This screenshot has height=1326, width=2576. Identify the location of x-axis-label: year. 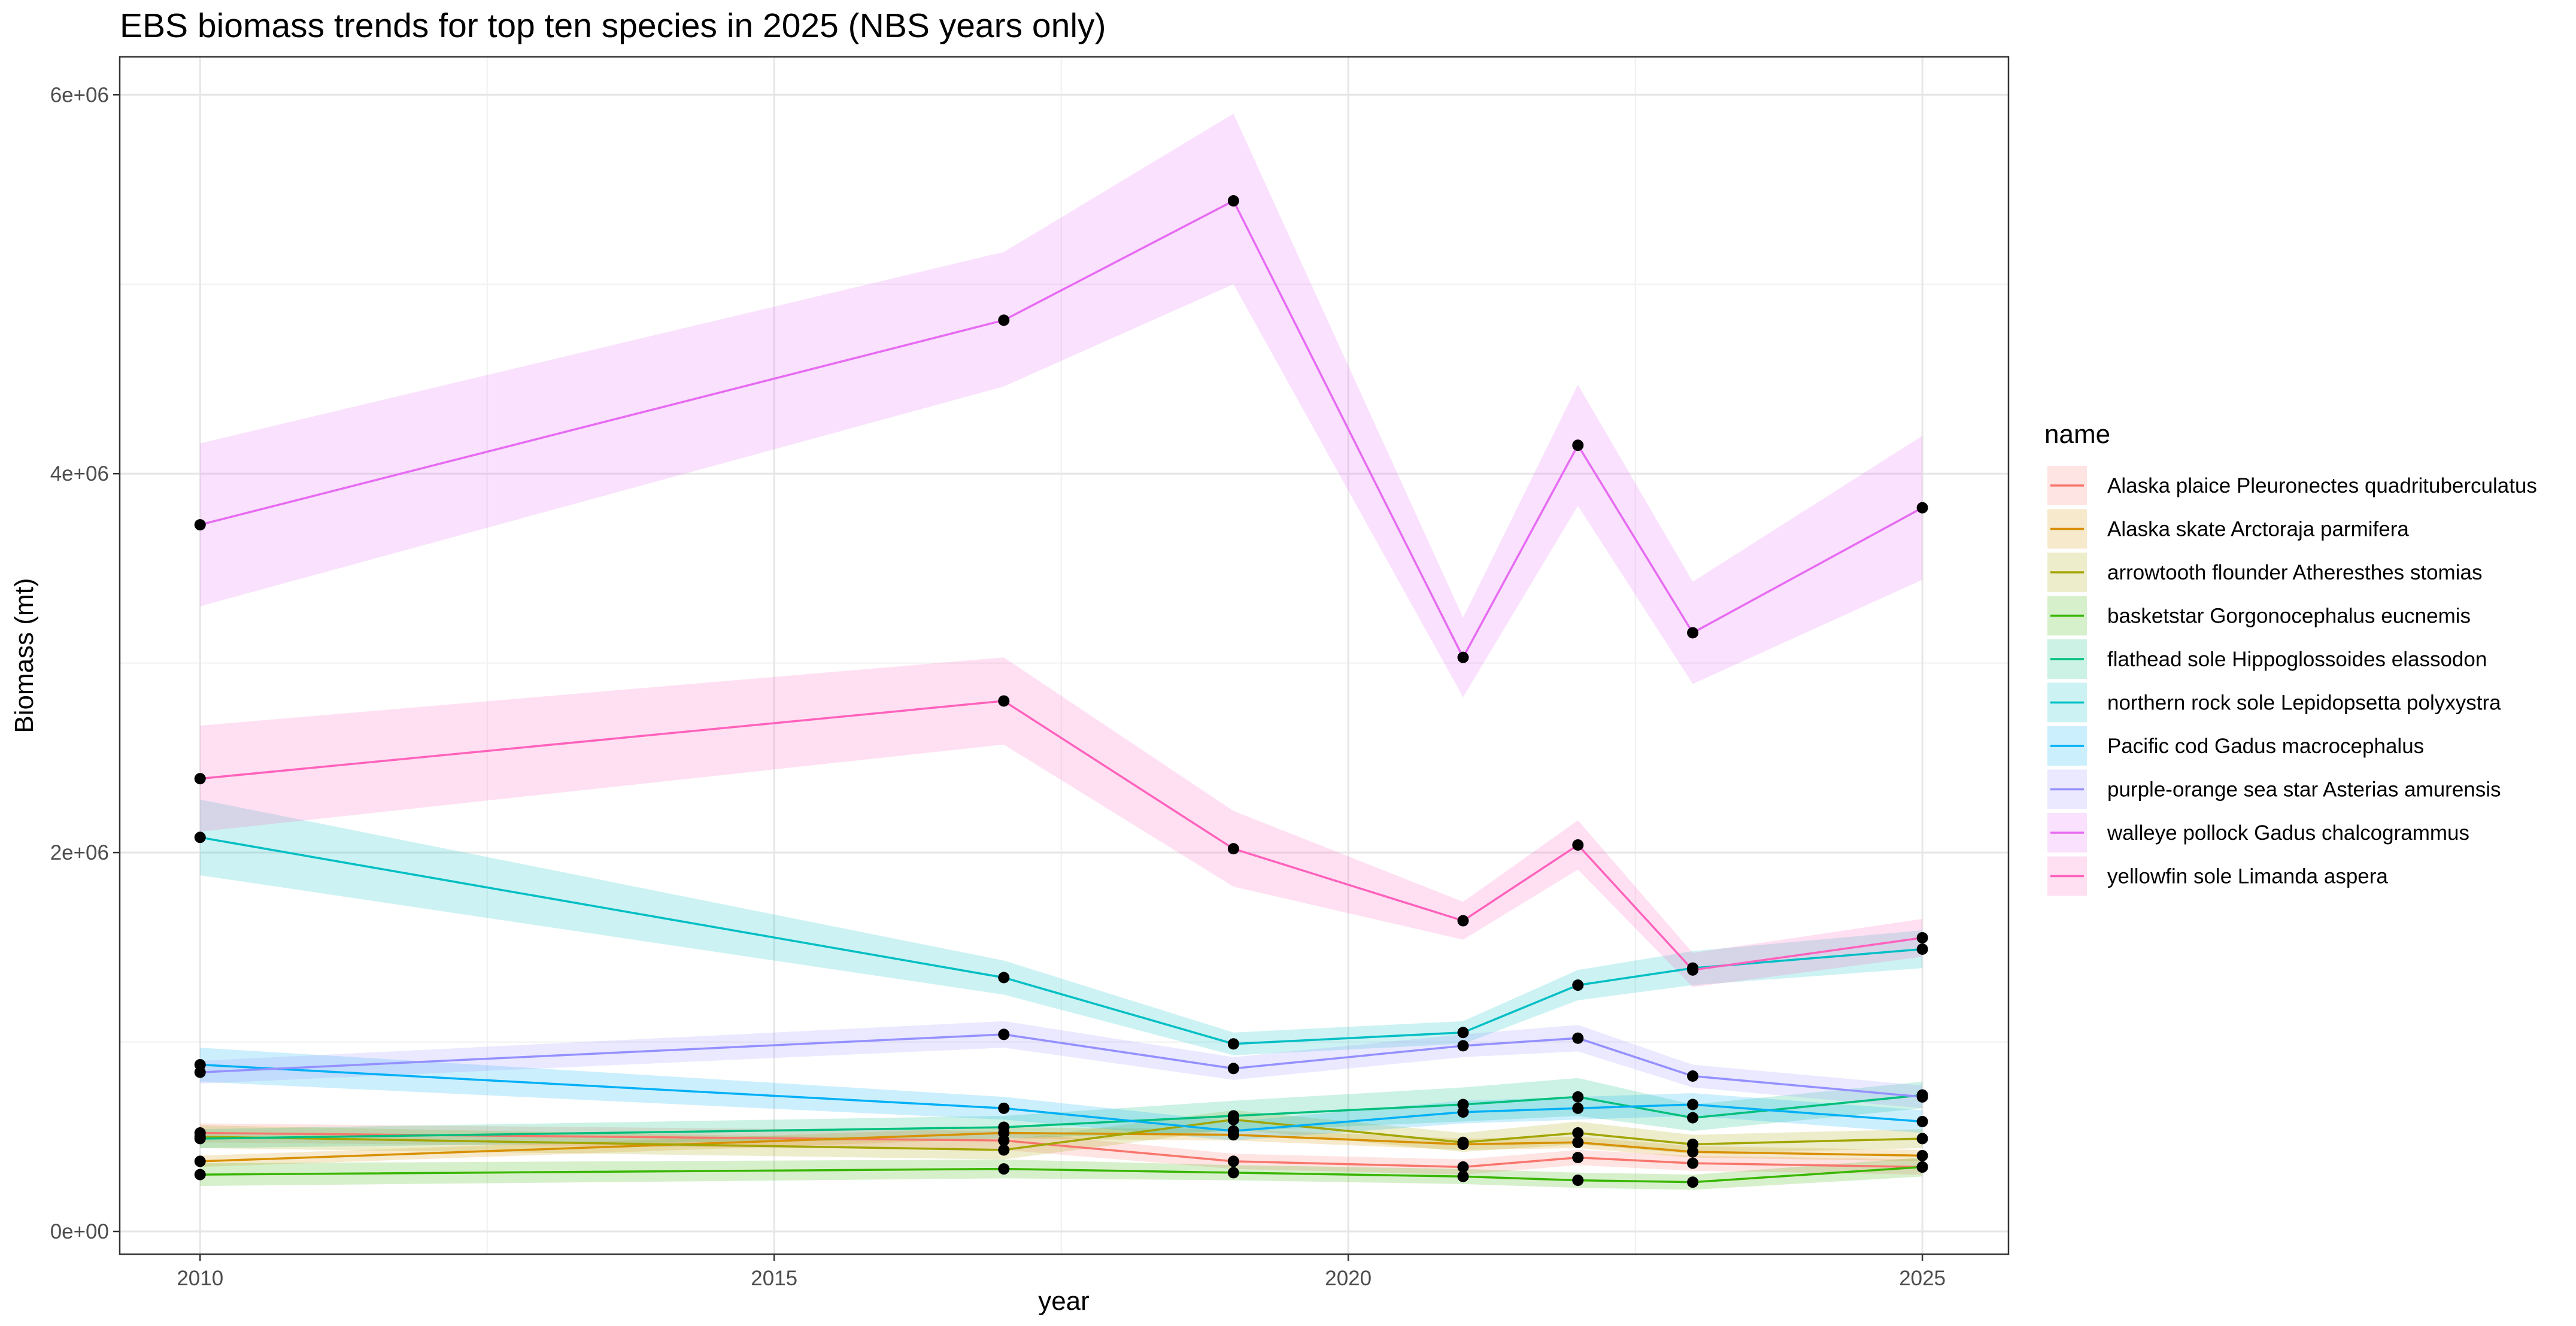
(1064, 1301).